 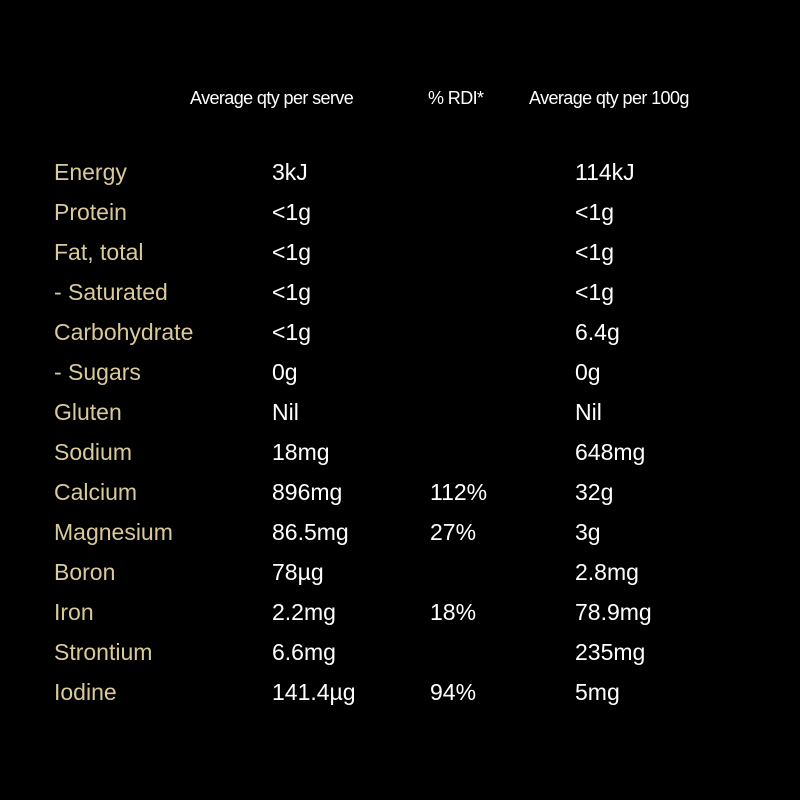 I want to click on nutrient-name: Iron, so click(x=74, y=612).